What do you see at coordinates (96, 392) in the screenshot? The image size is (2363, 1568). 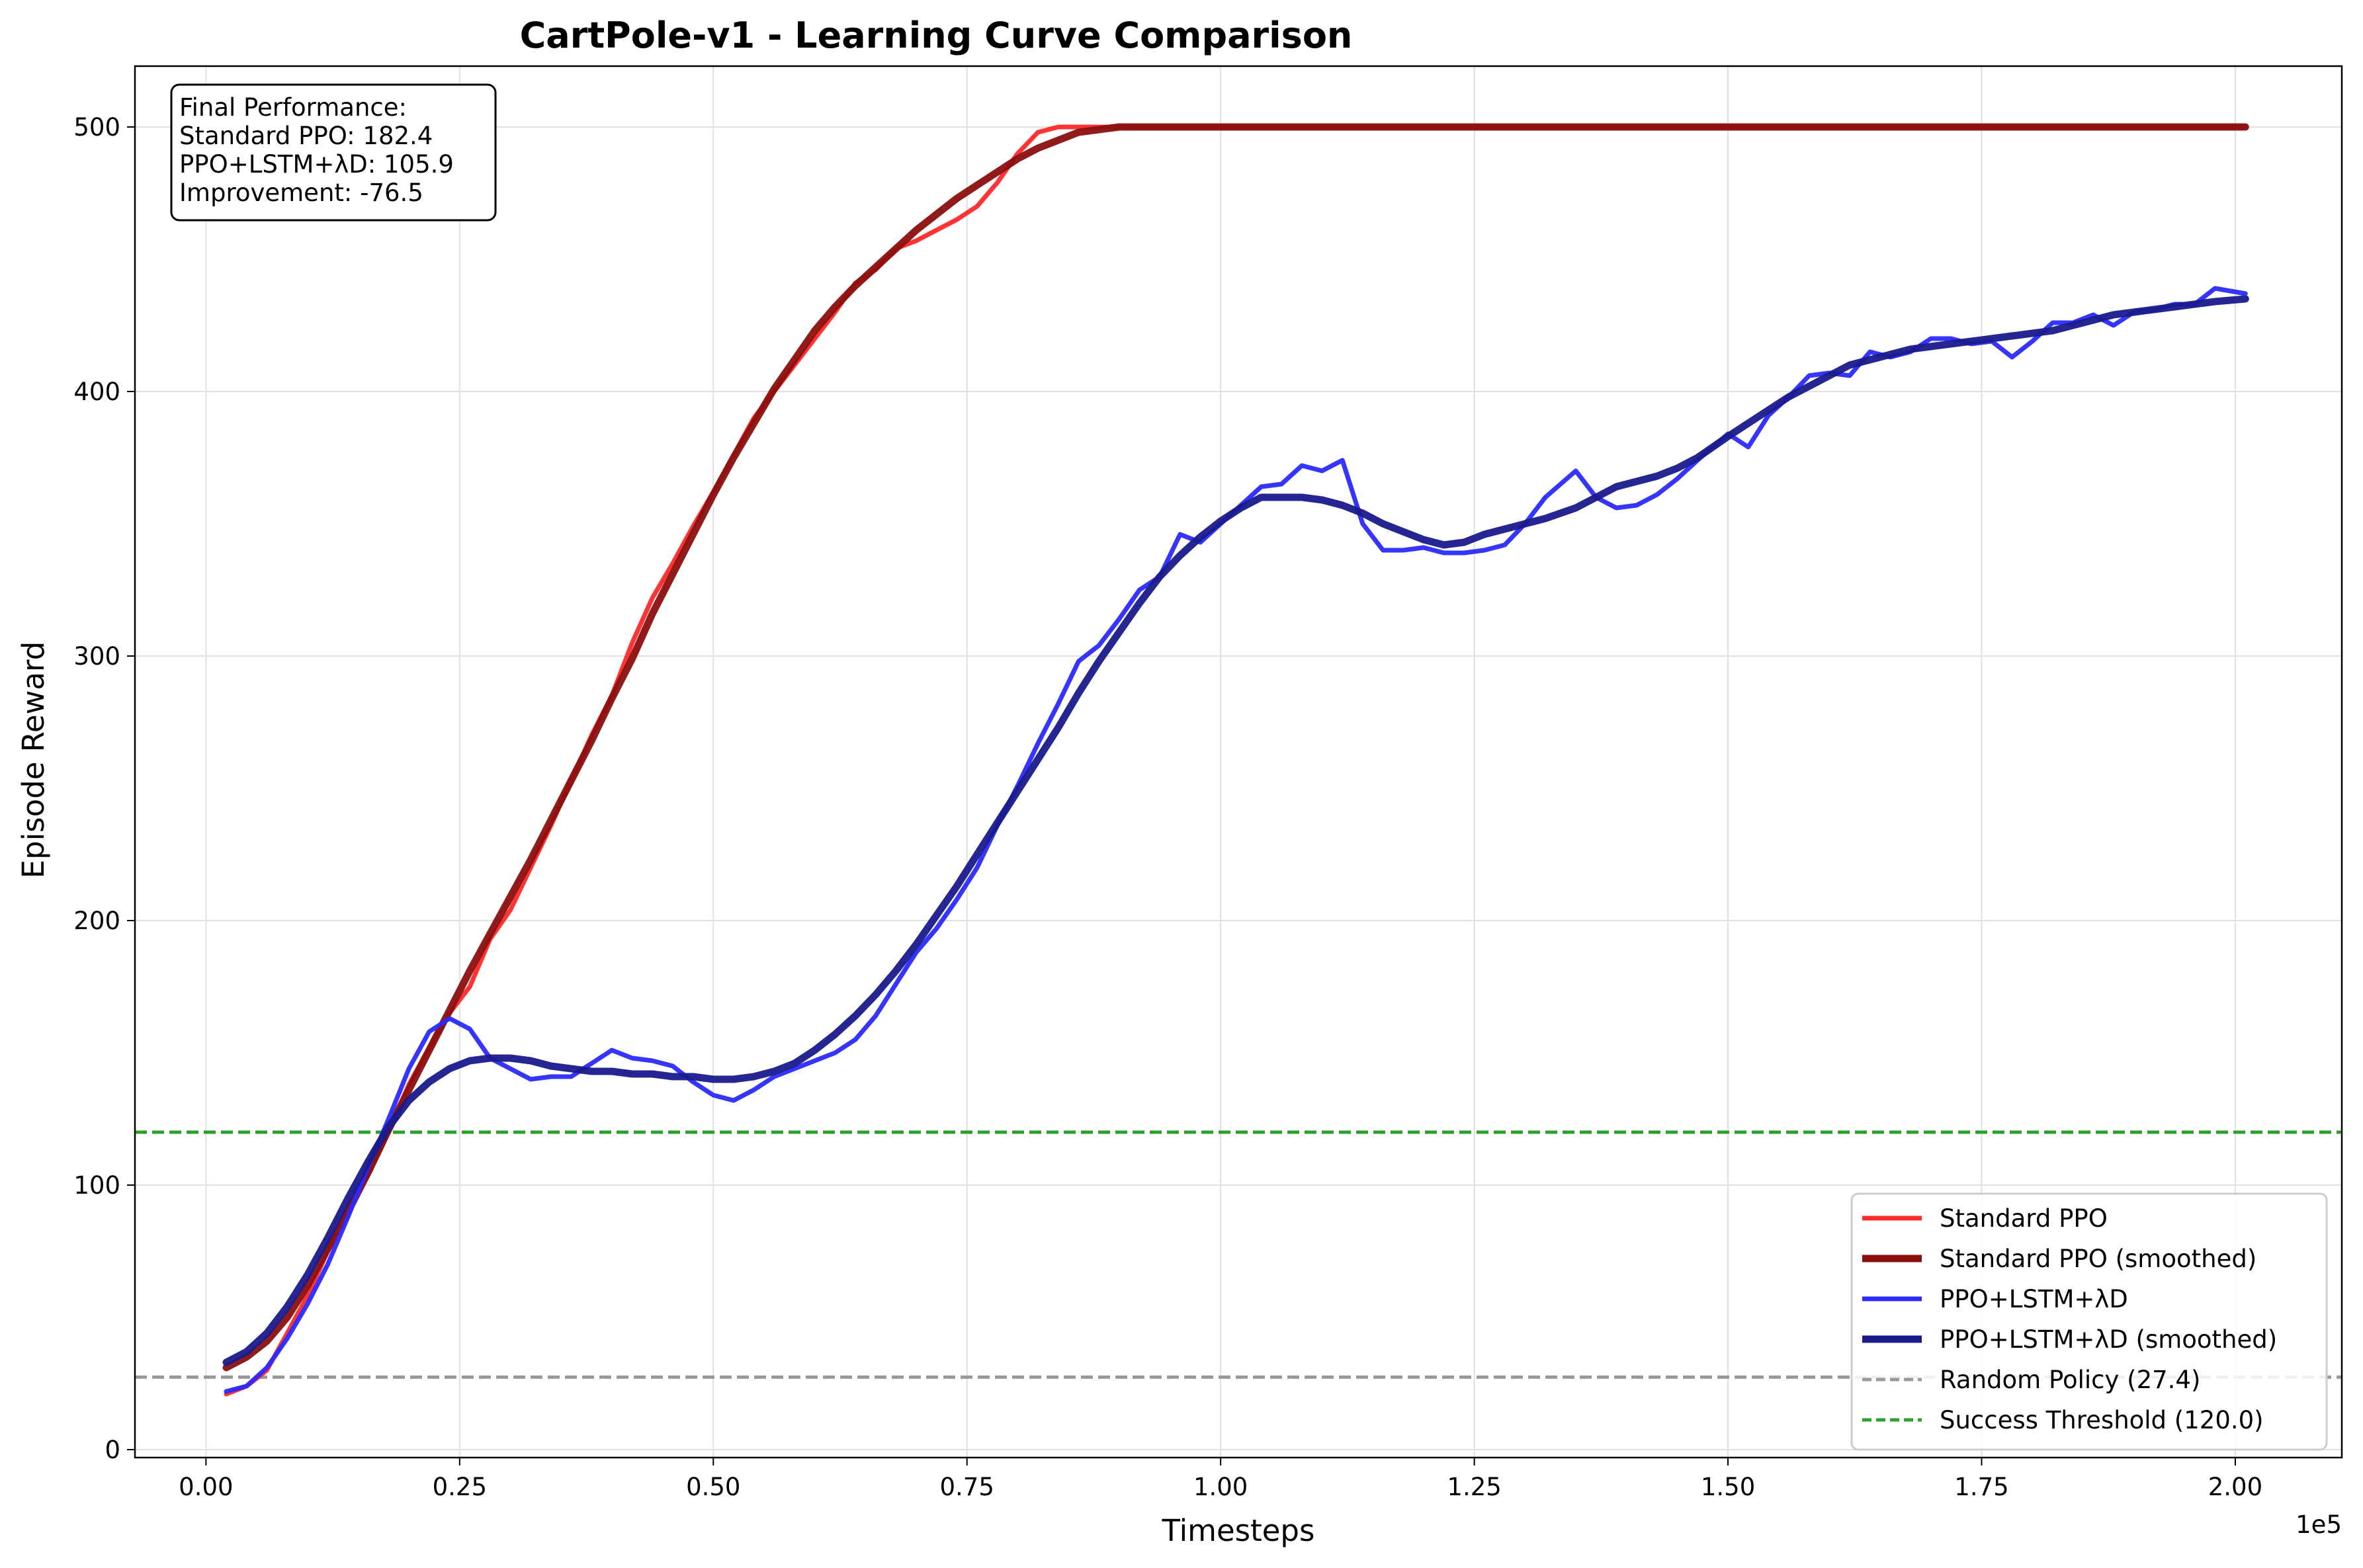 I see `y-tick-label: 400` at bounding box center [96, 392].